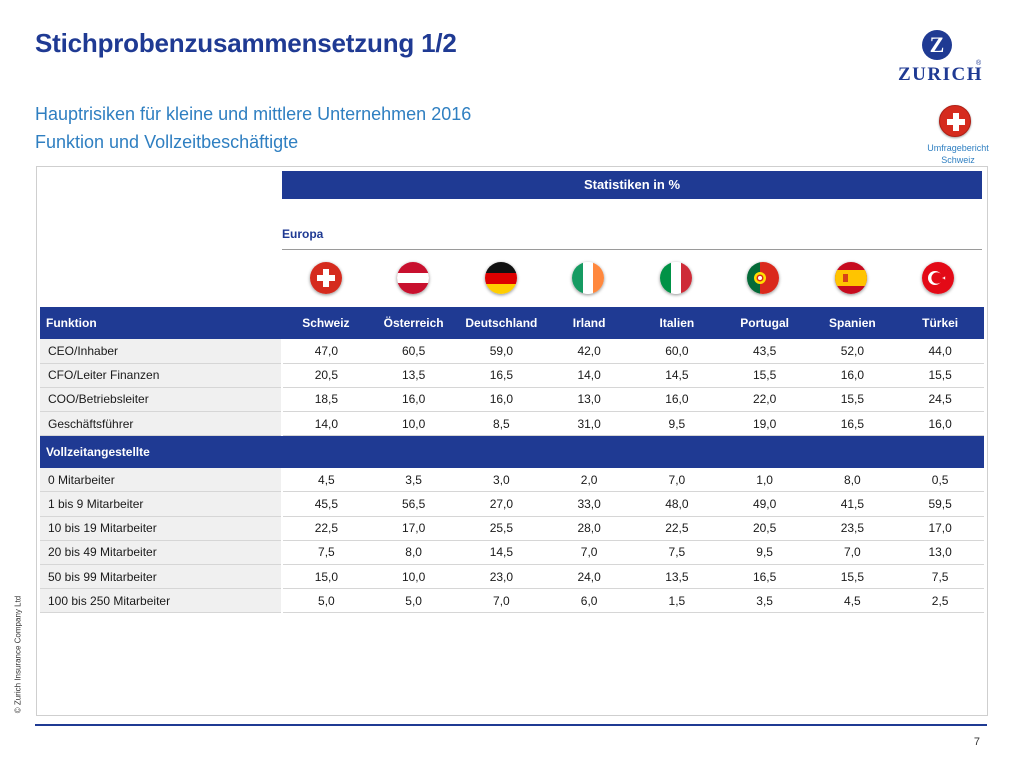 The width and height of the screenshot is (1024, 768). Describe the element at coordinates (852, 323) in the screenshot. I see `column-header-country: Spanien` at that location.